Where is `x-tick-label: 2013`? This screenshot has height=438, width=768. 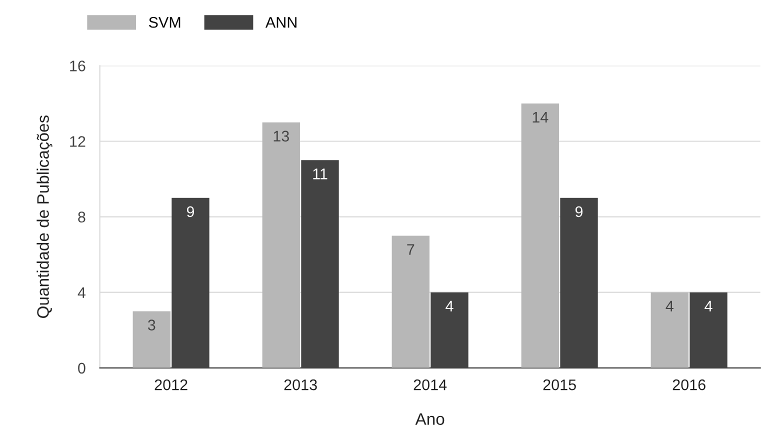 x-tick-label: 2013 is located at coordinates (300, 384).